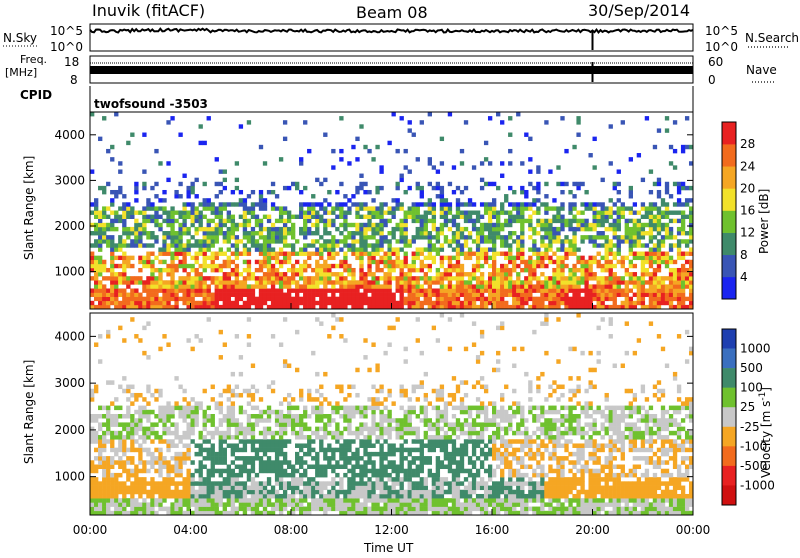  Describe the element at coordinates (401, 39) in the screenshot. I see `sky-panel: N.Sky 10^5 10^0 10^5 10^0 N.Search` at that location.